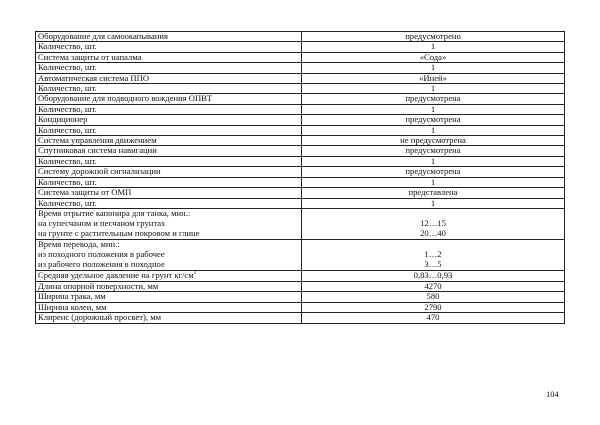 This screenshot has height=425, width=600. I want to click on table-row: Ширина колеи, мм 2790, so click(300, 307).